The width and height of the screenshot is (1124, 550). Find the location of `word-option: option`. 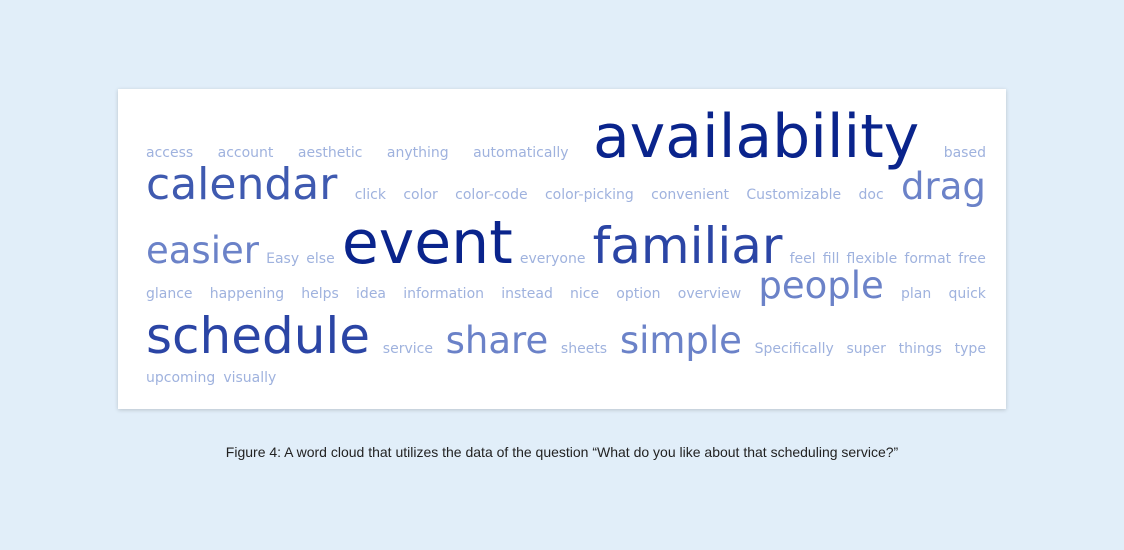

word-option: option is located at coordinates (638, 294).